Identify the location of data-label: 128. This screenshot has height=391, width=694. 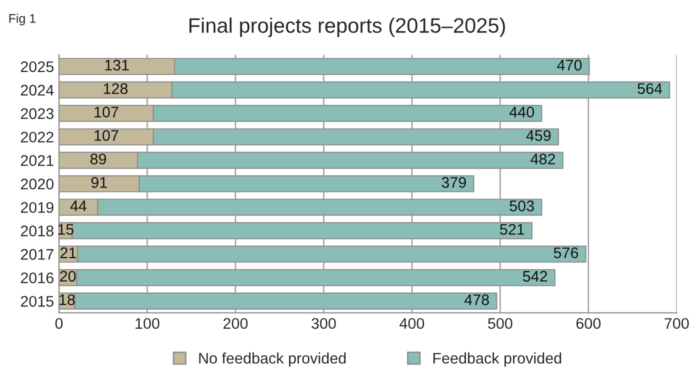
(116, 88).